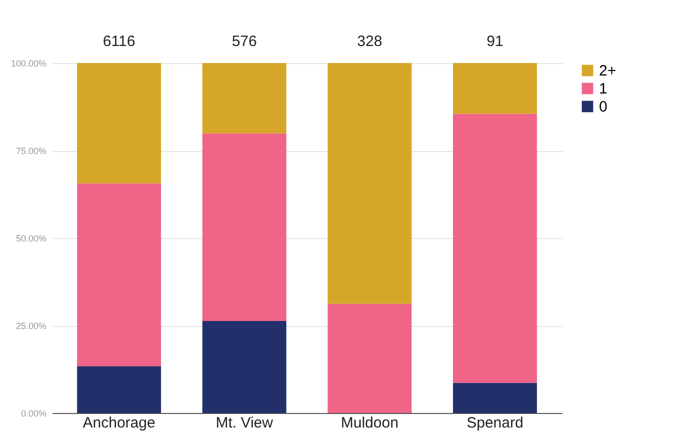 The height and width of the screenshot is (442, 676). Describe the element at coordinates (369, 41) in the screenshot. I see `annotation: 328` at that location.